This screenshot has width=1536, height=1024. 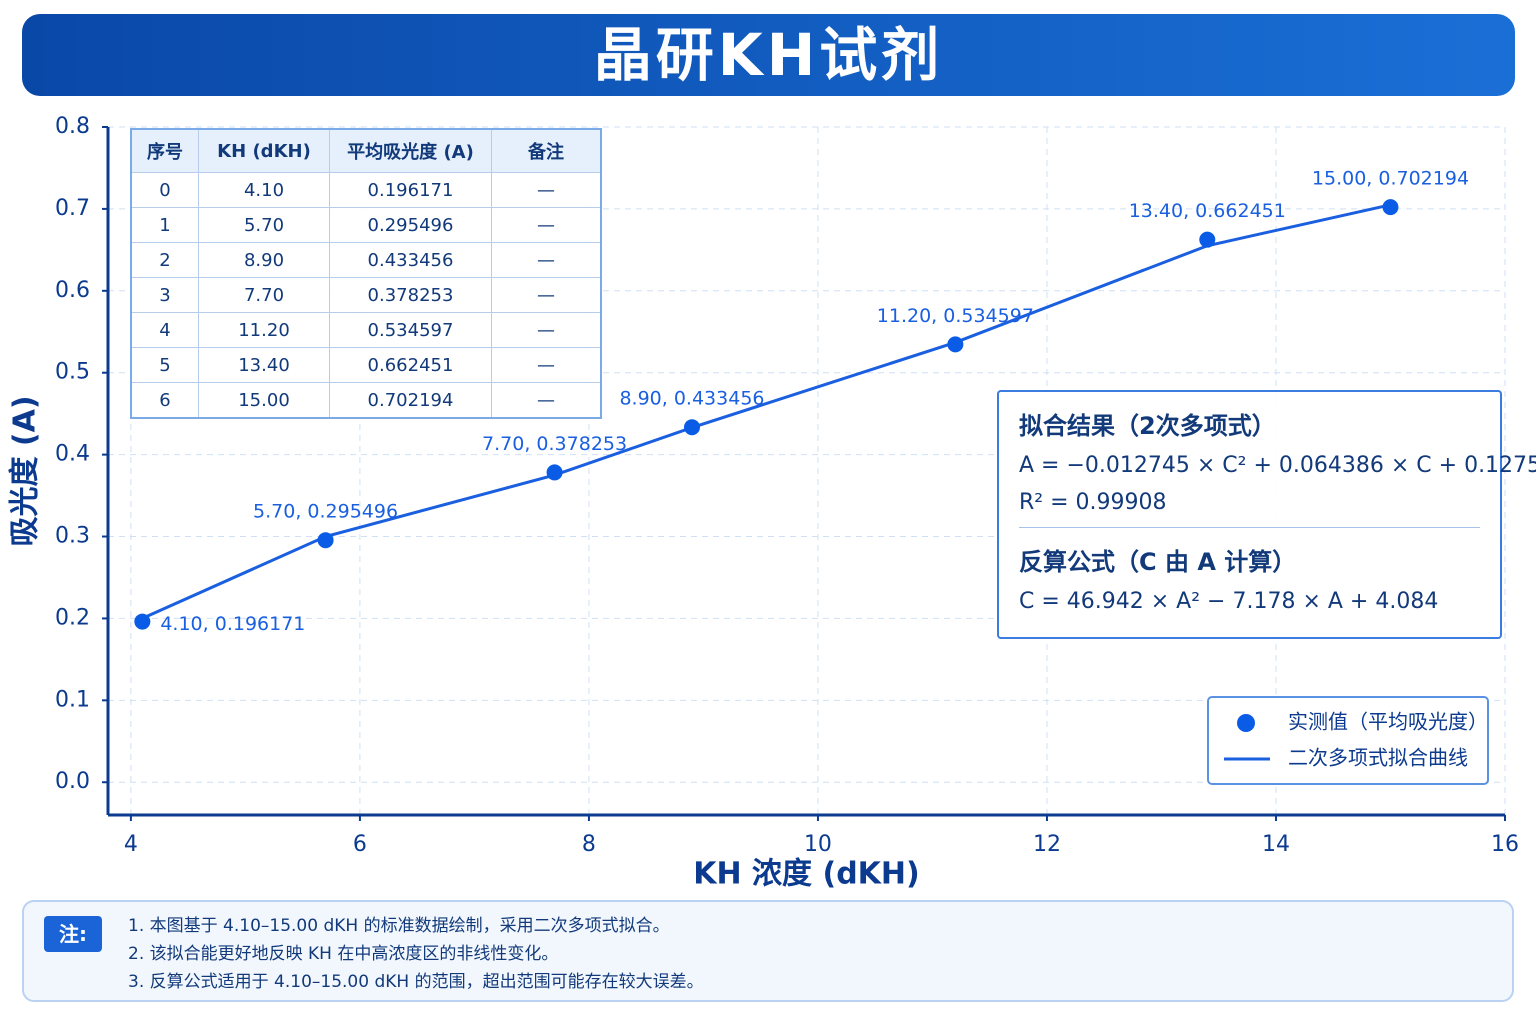 I want to click on y-tick-label: 0.6, so click(x=72, y=290).